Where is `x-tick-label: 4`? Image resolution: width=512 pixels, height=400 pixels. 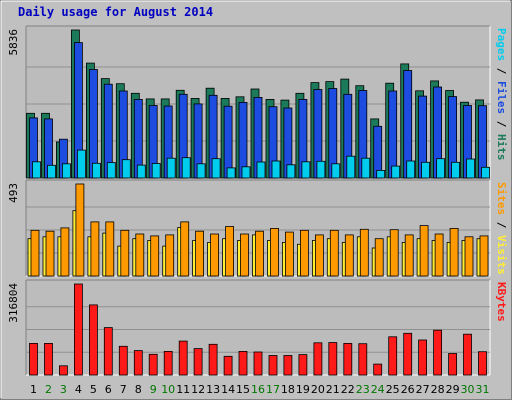 x-tick-label: 4 is located at coordinates (78, 389).